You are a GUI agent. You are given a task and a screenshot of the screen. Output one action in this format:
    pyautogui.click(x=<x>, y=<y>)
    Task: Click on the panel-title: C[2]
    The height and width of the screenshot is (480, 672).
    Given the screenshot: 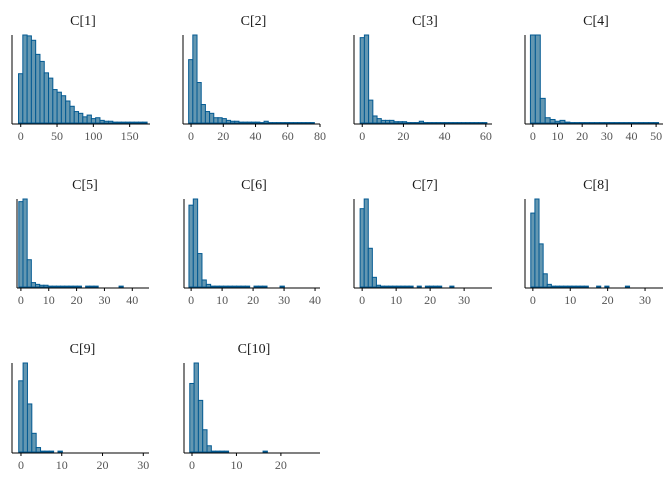 What is the action you would take?
    pyautogui.click(x=254, y=21)
    